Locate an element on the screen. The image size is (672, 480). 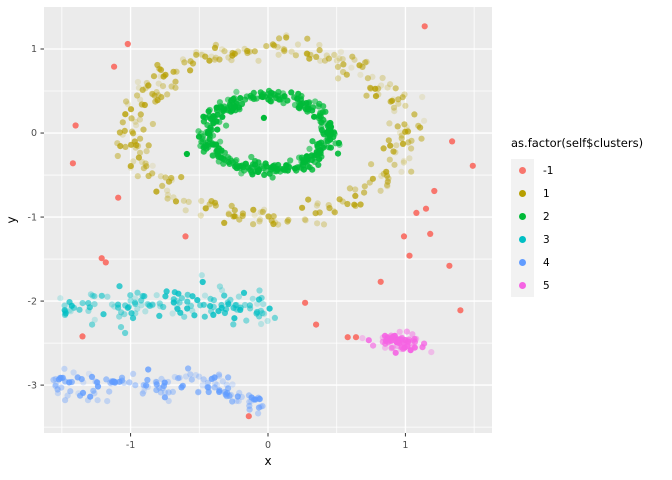
x-axis-title: x is located at coordinates (268, 461).